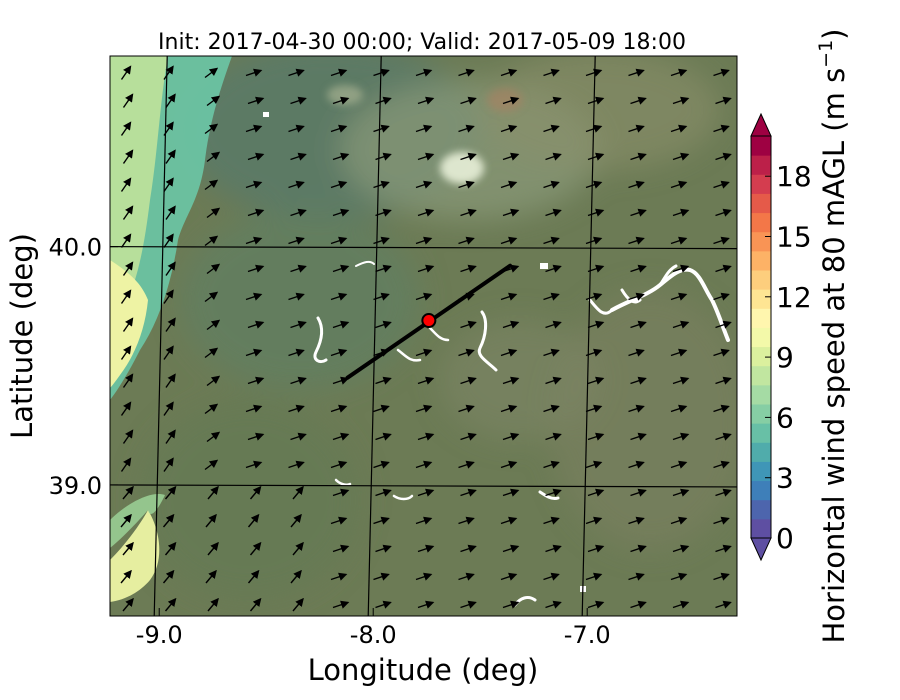 This screenshot has height=700, width=900. What do you see at coordinates (833, 335) in the screenshot?
I see `colorbar-label: Horizontal wind speed at 80 mAGL (m s−1)` at bounding box center [833, 335].